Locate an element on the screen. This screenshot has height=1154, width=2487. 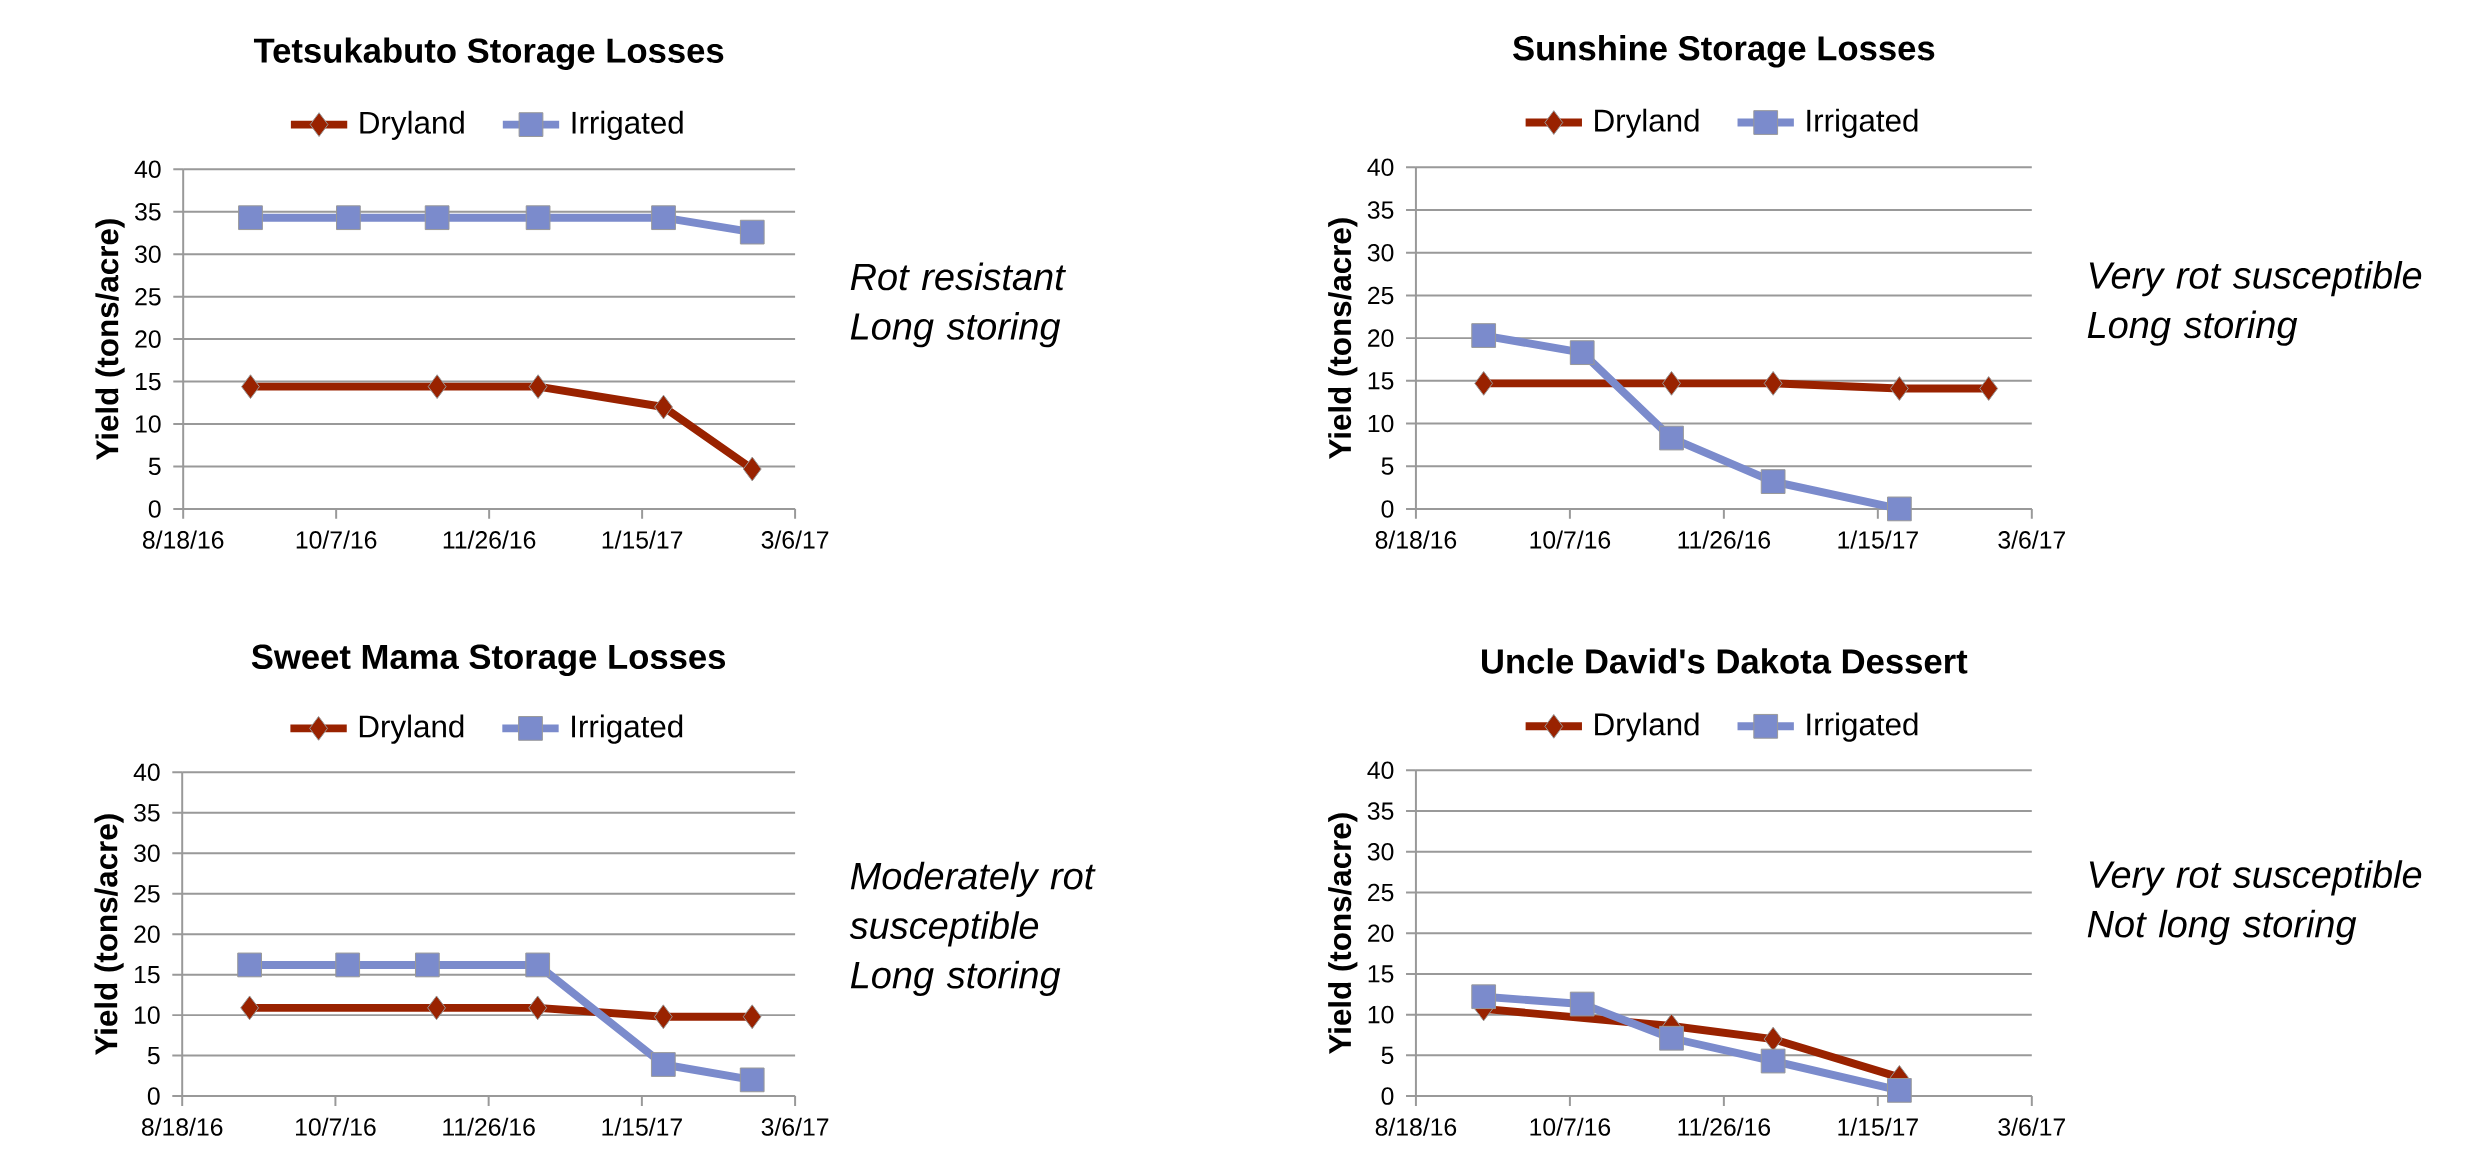
chart-title: Sweet Mama Storage Losses is located at coordinates (488, 660).